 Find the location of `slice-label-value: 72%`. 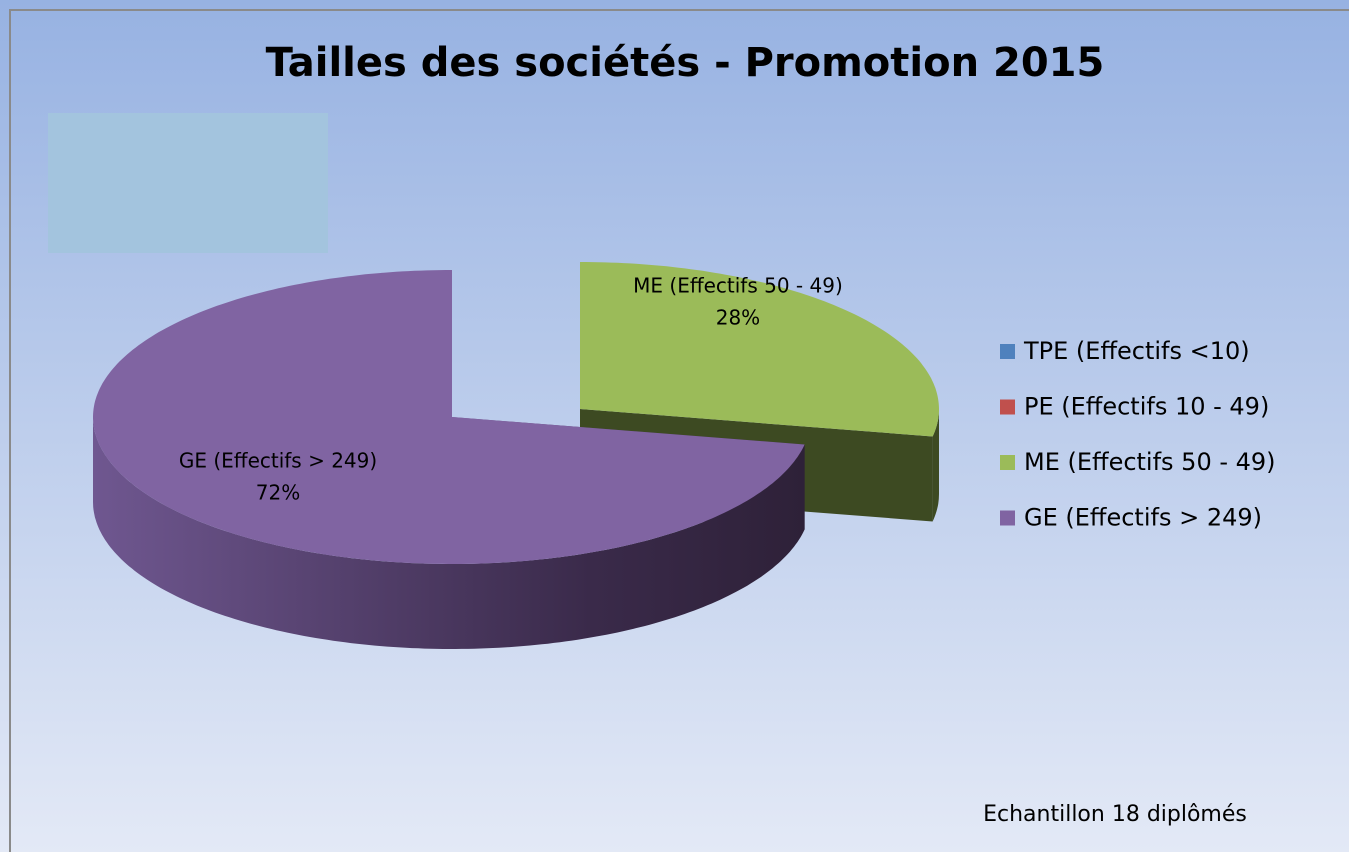

slice-label-value: 72% is located at coordinates (278, 493).